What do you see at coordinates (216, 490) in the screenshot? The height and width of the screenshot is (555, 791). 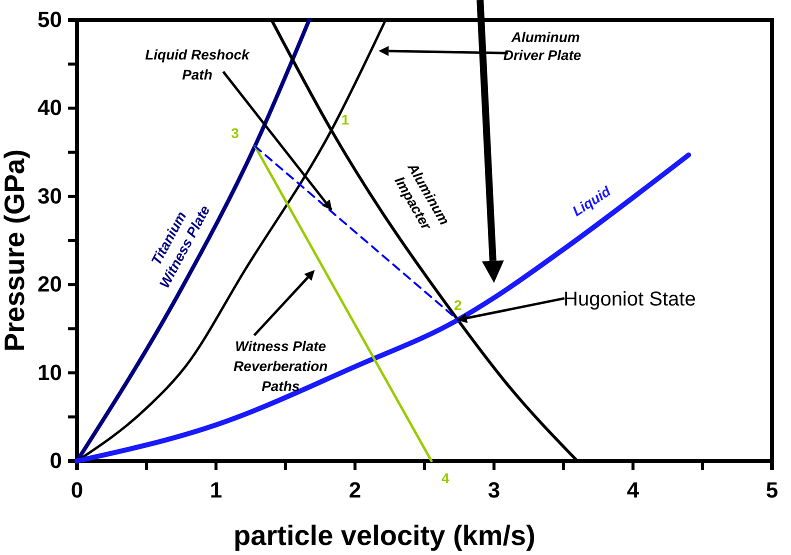 I see `x-tick-label: 1` at bounding box center [216, 490].